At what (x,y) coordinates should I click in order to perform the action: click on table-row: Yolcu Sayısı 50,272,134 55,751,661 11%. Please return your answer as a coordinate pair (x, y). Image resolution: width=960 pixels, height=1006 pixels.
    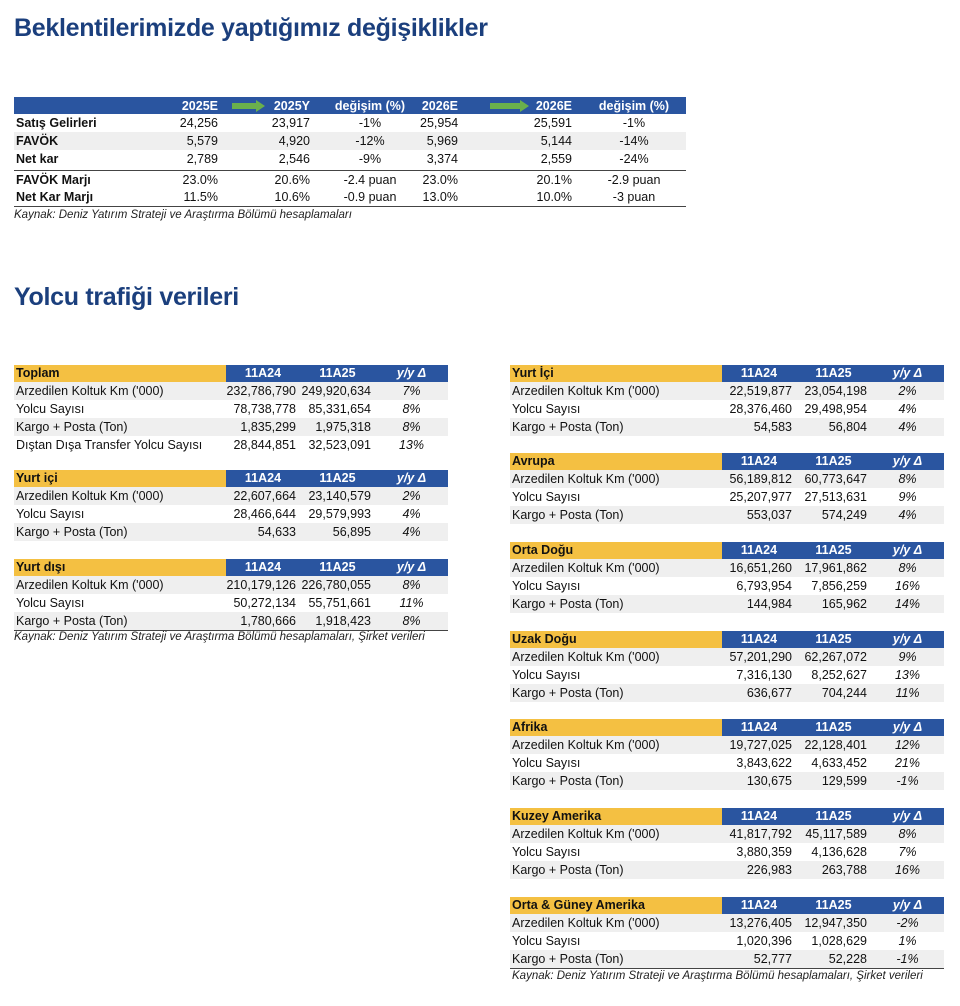
    Looking at the image, I should click on (231, 603).